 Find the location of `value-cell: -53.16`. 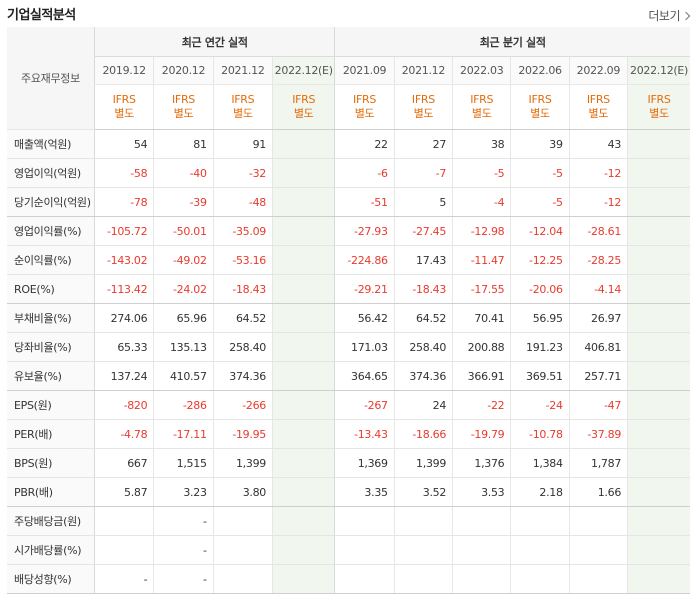

value-cell: -53.16 is located at coordinates (242, 260).